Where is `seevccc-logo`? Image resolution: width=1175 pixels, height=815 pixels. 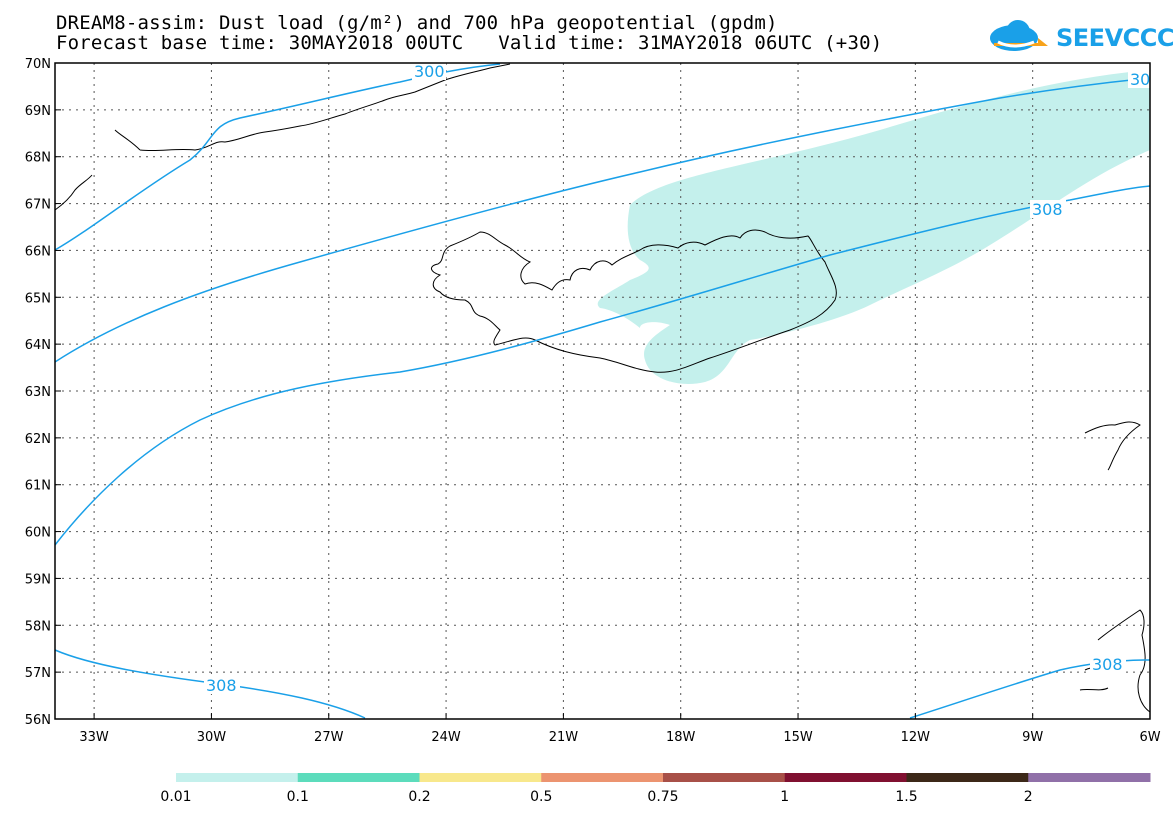
seevccc-logo is located at coordinates (1019, 35).